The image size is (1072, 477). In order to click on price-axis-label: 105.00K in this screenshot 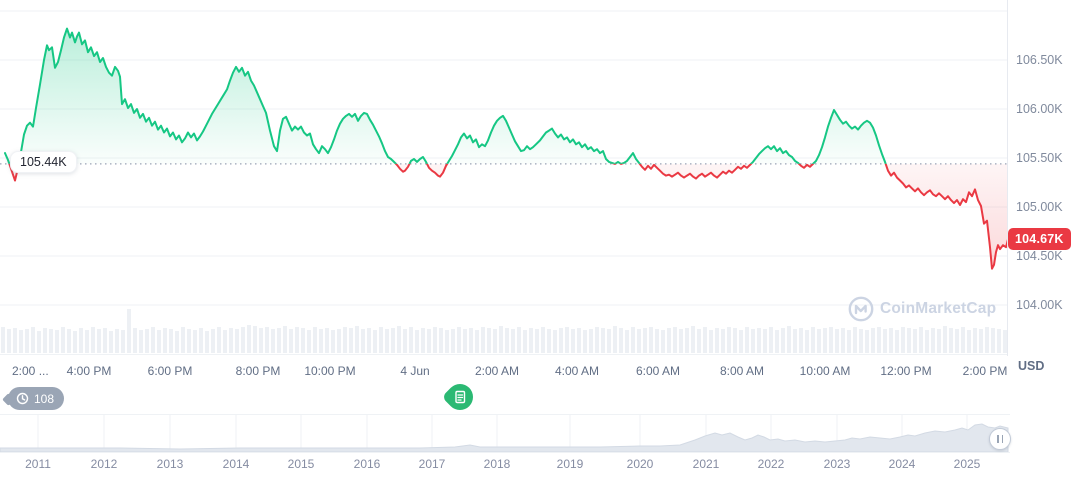, I will do `click(1039, 207)`.